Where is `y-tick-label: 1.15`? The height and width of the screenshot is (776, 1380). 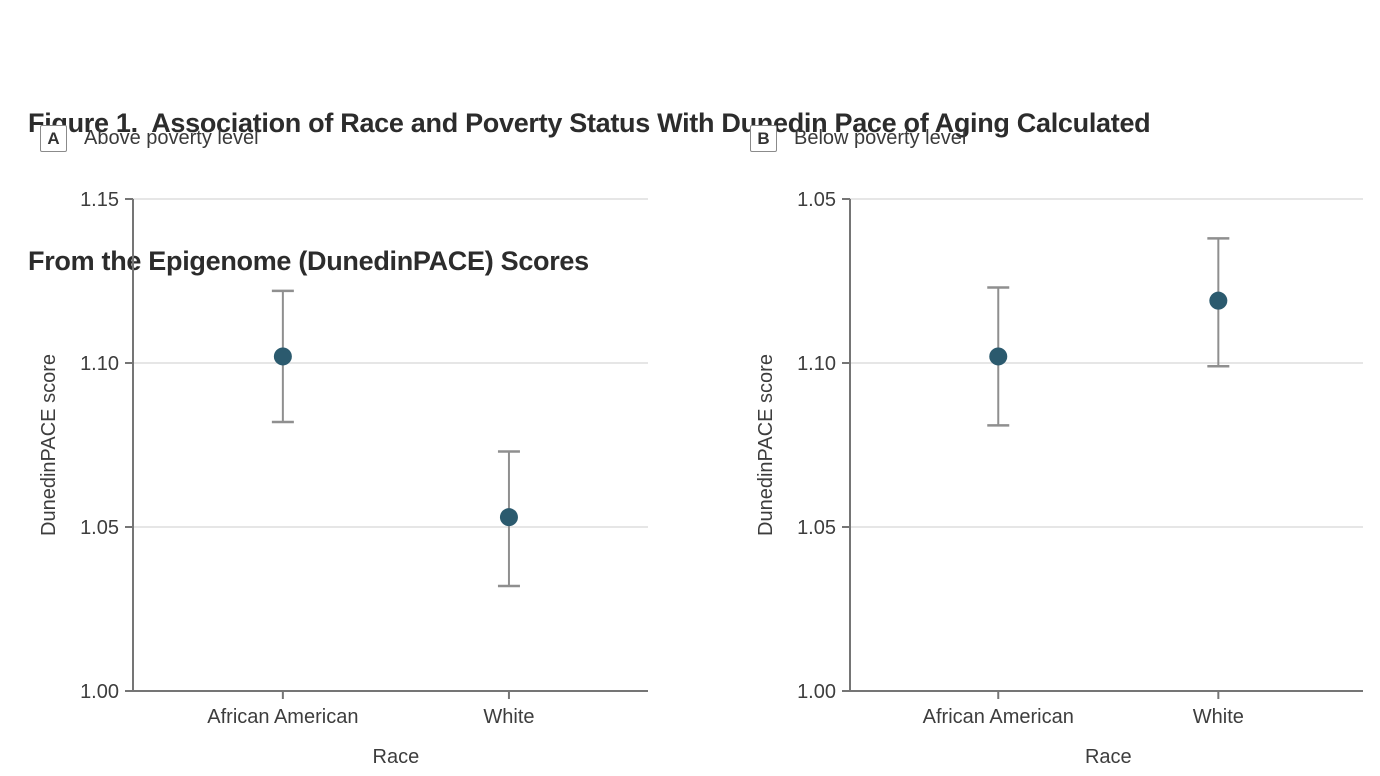
y-tick-label: 1.15 is located at coordinates (99, 200).